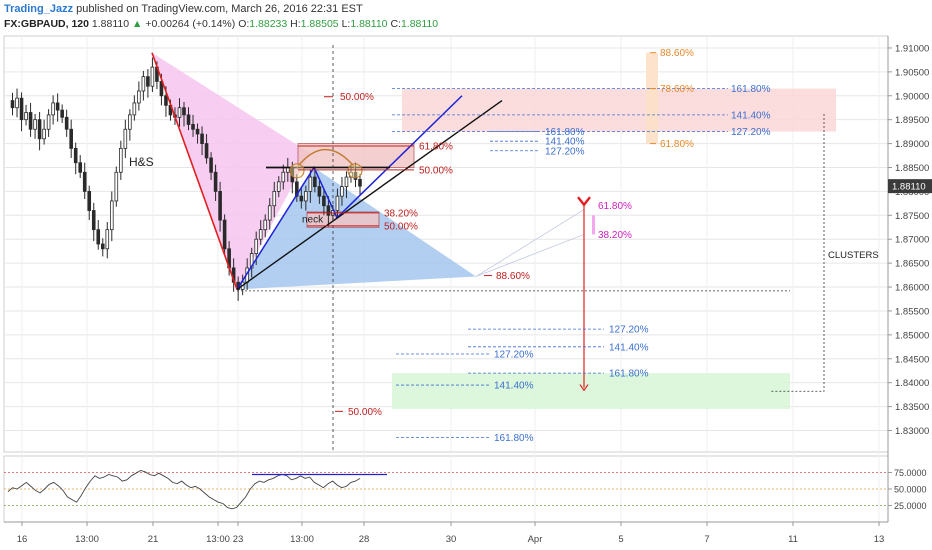  I want to click on low-value: 1.88110, so click(369, 24).